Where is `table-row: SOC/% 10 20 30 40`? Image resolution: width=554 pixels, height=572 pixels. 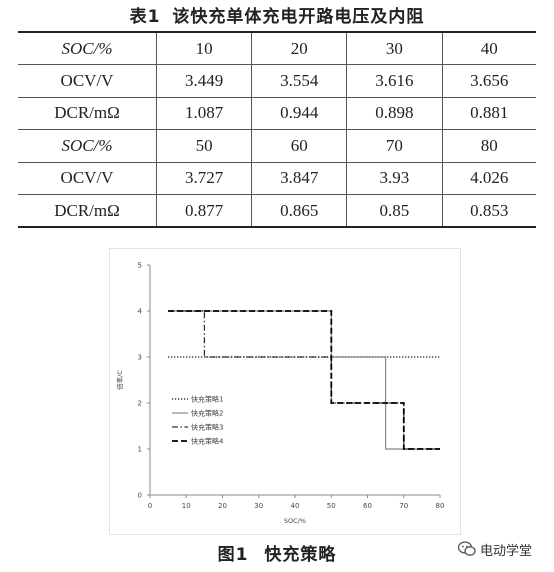 table-row: SOC/% 10 20 30 40 is located at coordinates (277, 48).